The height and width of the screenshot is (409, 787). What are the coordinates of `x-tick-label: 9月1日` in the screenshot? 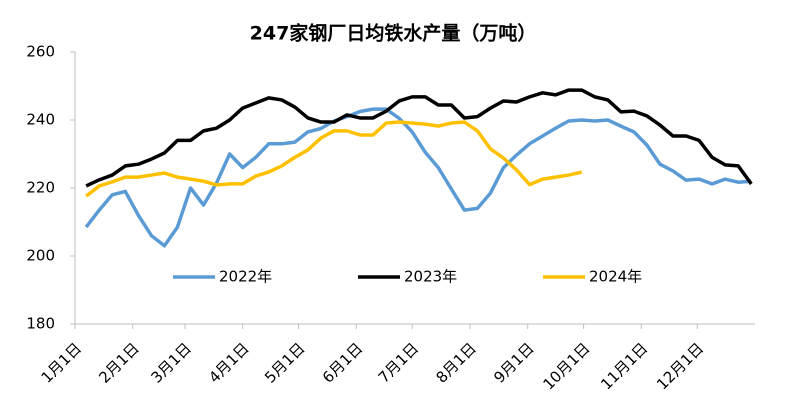 It's located at (513, 362).